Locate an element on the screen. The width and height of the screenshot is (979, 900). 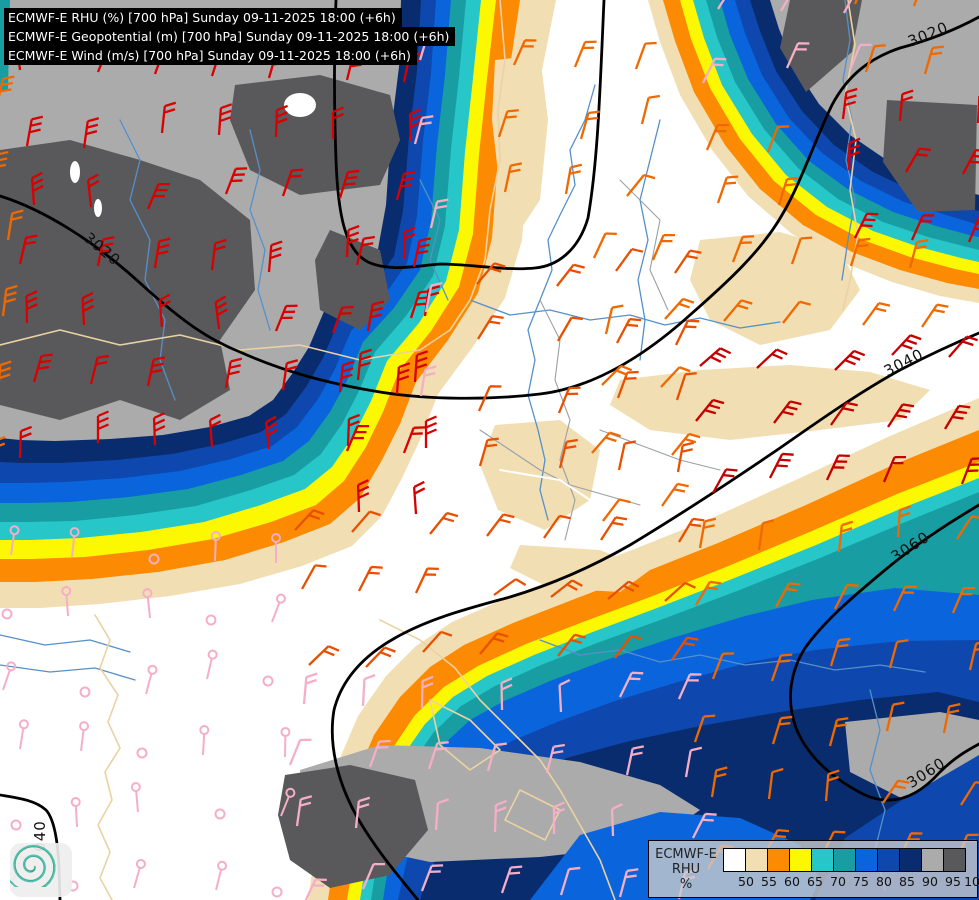
lake is located at coordinates (75, 172).